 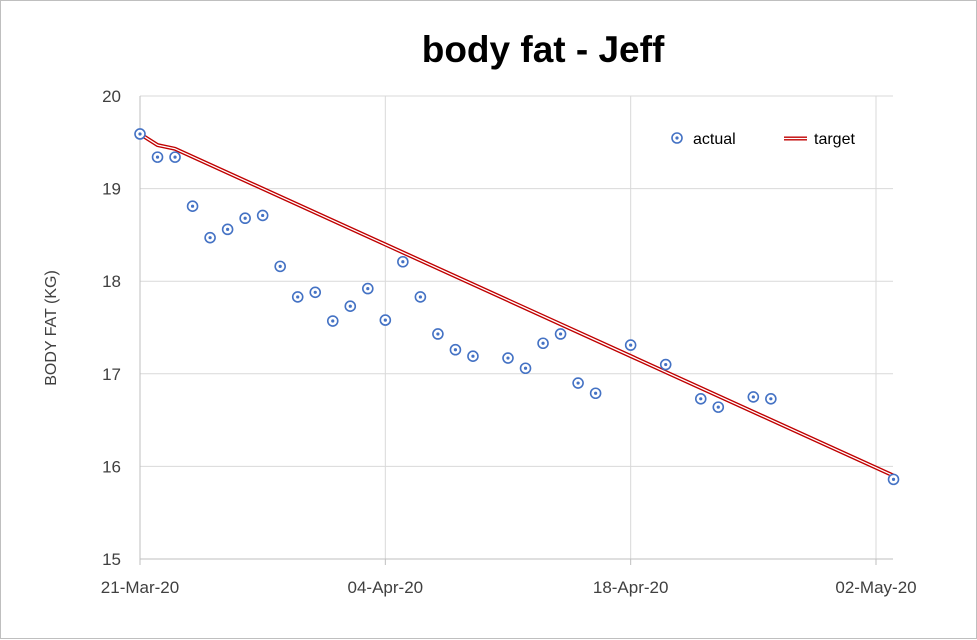 What do you see at coordinates (714, 139) in the screenshot?
I see `legend-actual-label: actual` at bounding box center [714, 139].